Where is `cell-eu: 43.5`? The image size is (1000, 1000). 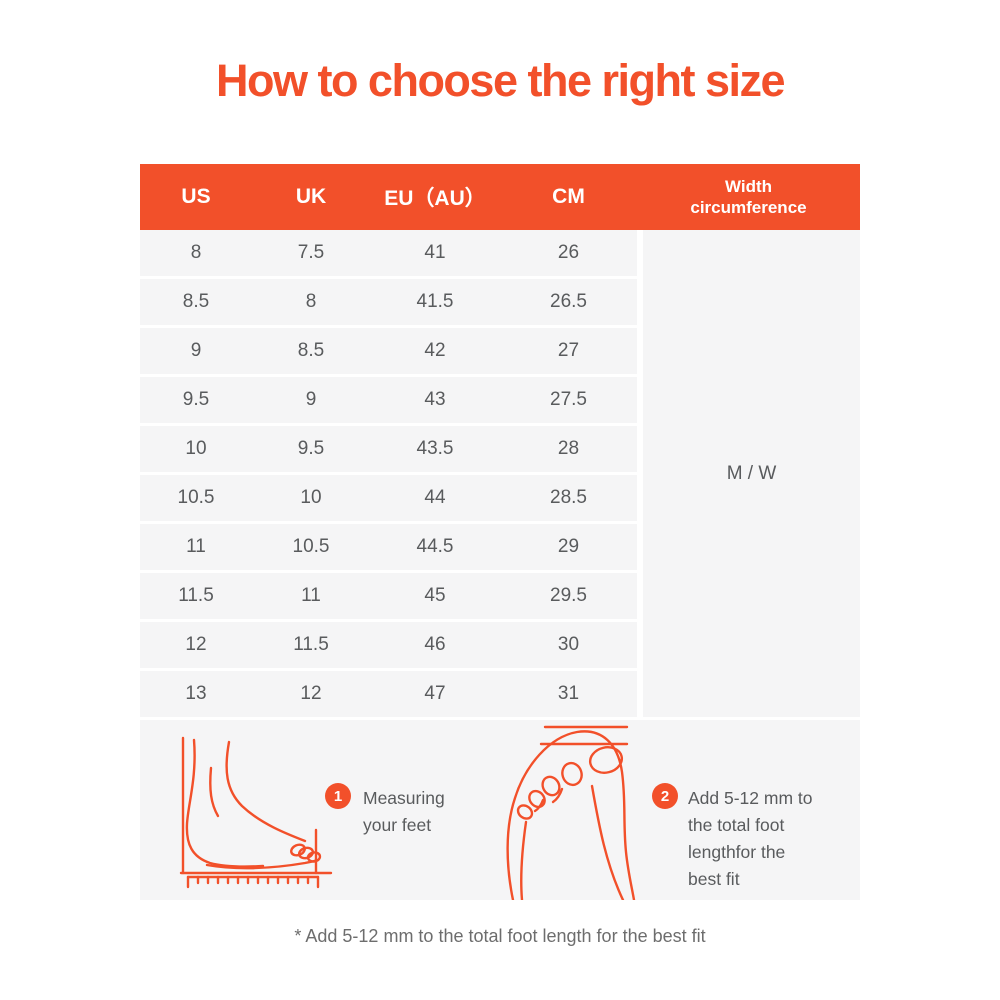
cell-eu: 43.5 is located at coordinates (435, 448).